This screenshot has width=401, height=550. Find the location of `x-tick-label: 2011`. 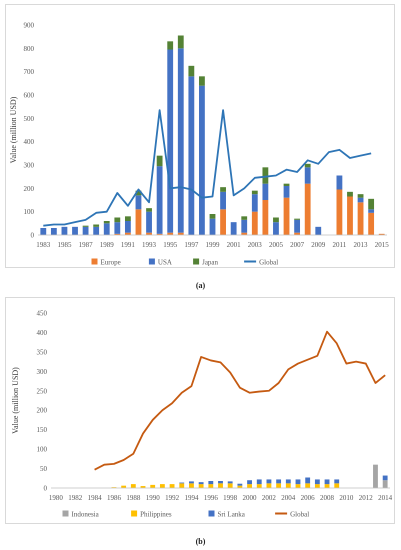

x-tick-label: 2011 is located at coordinates (340, 245).